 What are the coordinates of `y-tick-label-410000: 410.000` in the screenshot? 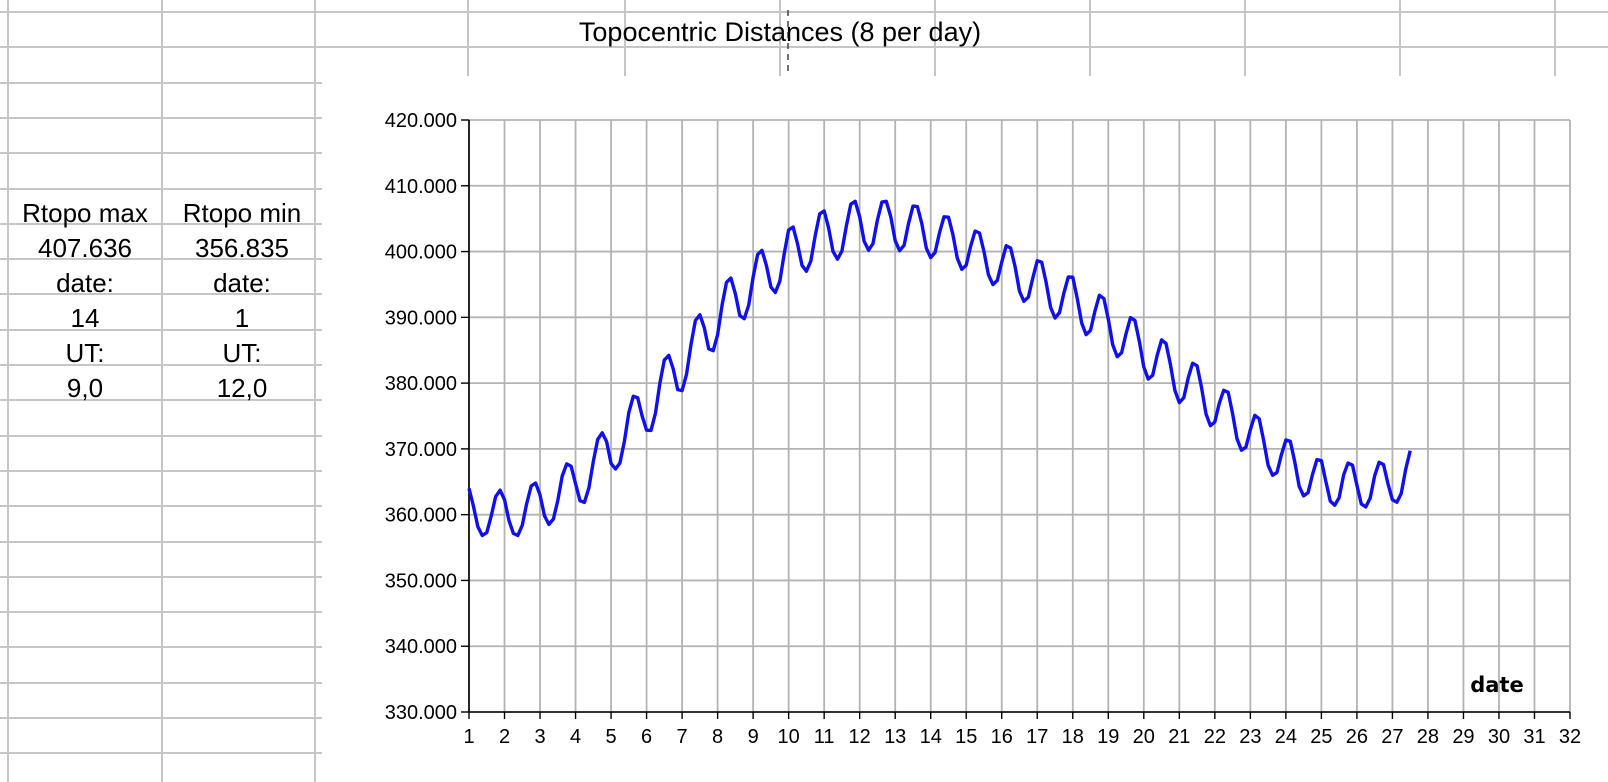 It's located at (421, 187).